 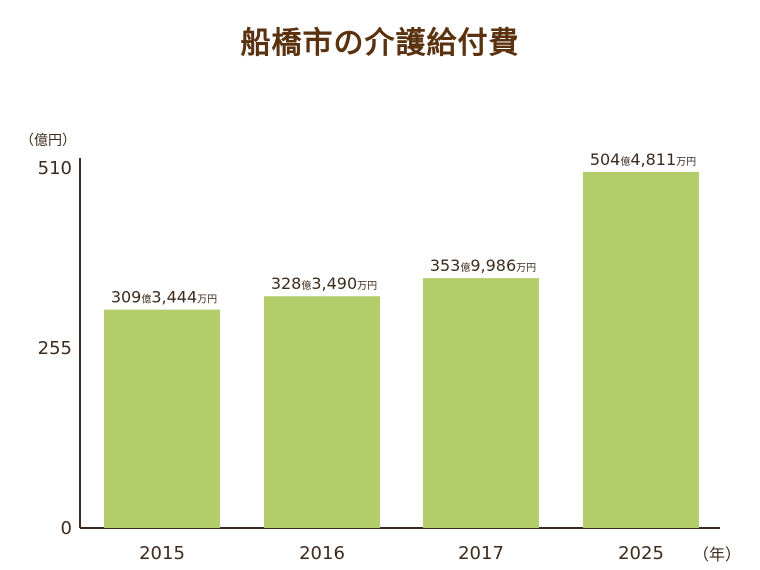 I want to click on y-tick-label: 510, so click(x=55, y=168).